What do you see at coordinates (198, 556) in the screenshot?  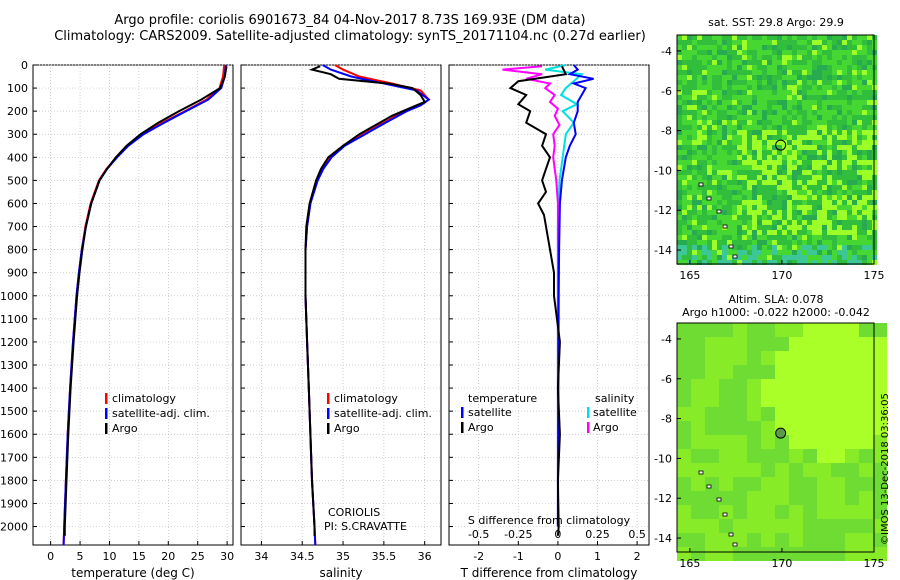 I see `x-tick-label: 25` at bounding box center [198, 556].